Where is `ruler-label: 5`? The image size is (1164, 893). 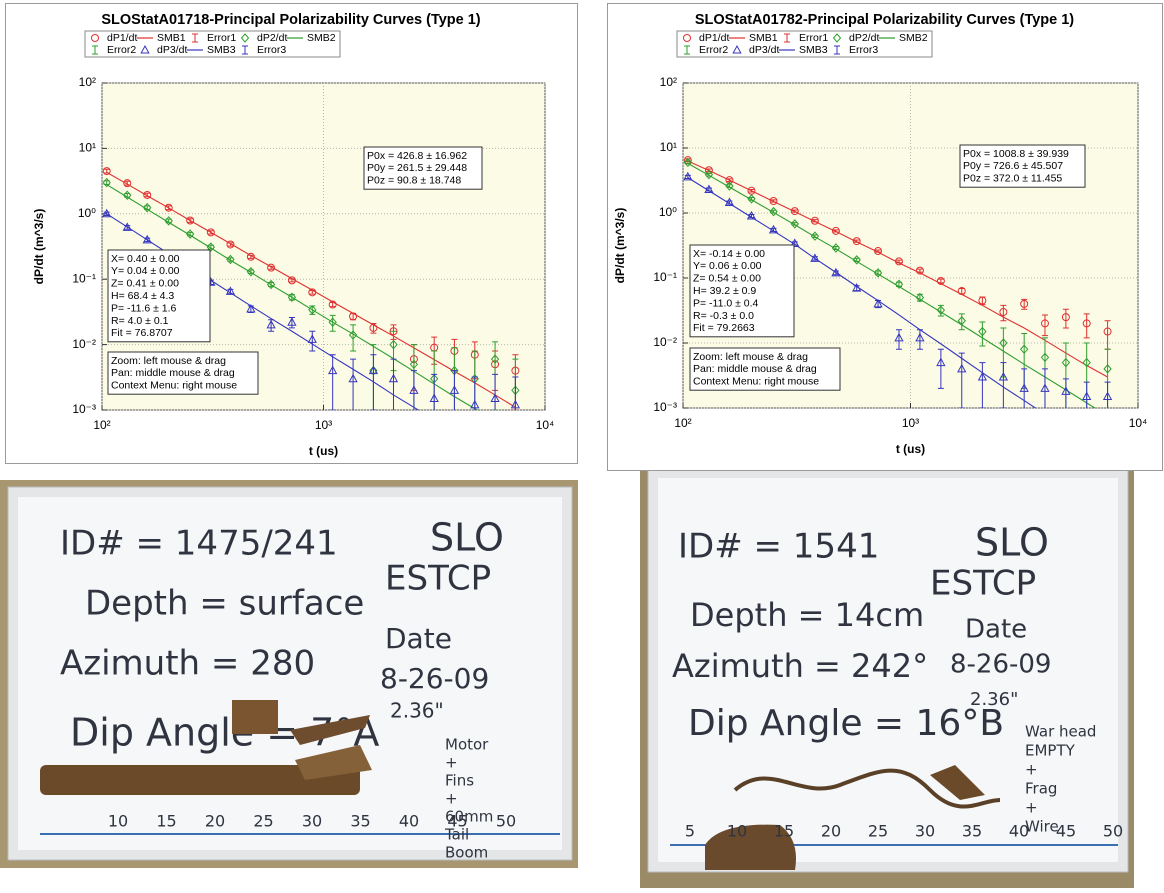
ruler-label: 5 is located at coordinates (690, 831).